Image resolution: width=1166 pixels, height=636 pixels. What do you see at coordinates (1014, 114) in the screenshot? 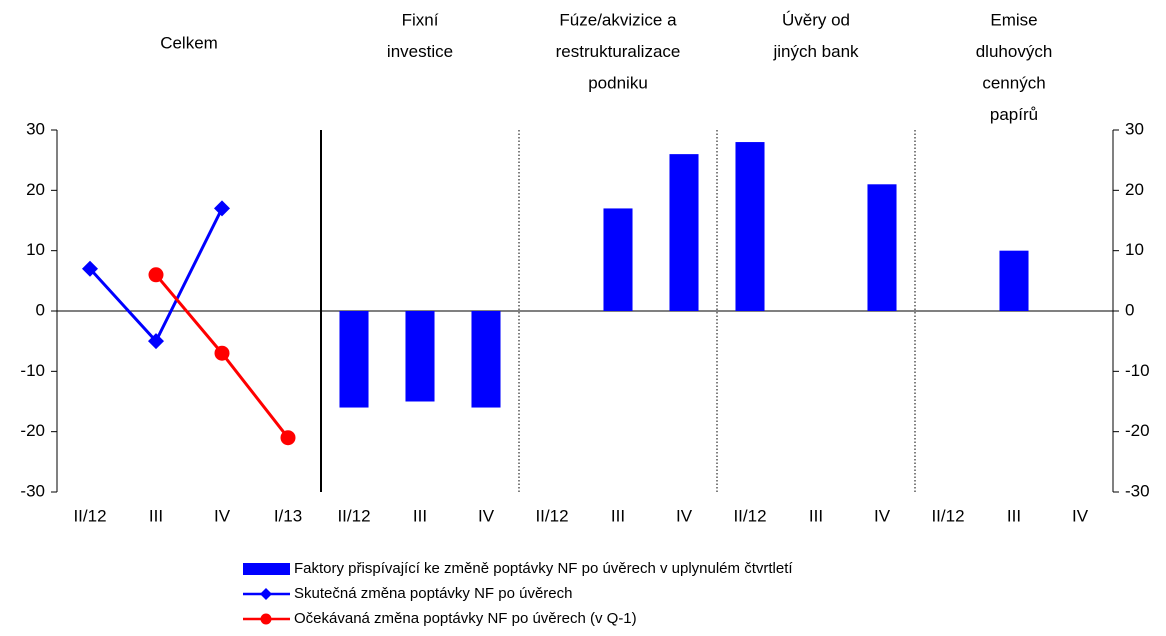
I see `group-label: papírů` at bounding box center [1014, 114].